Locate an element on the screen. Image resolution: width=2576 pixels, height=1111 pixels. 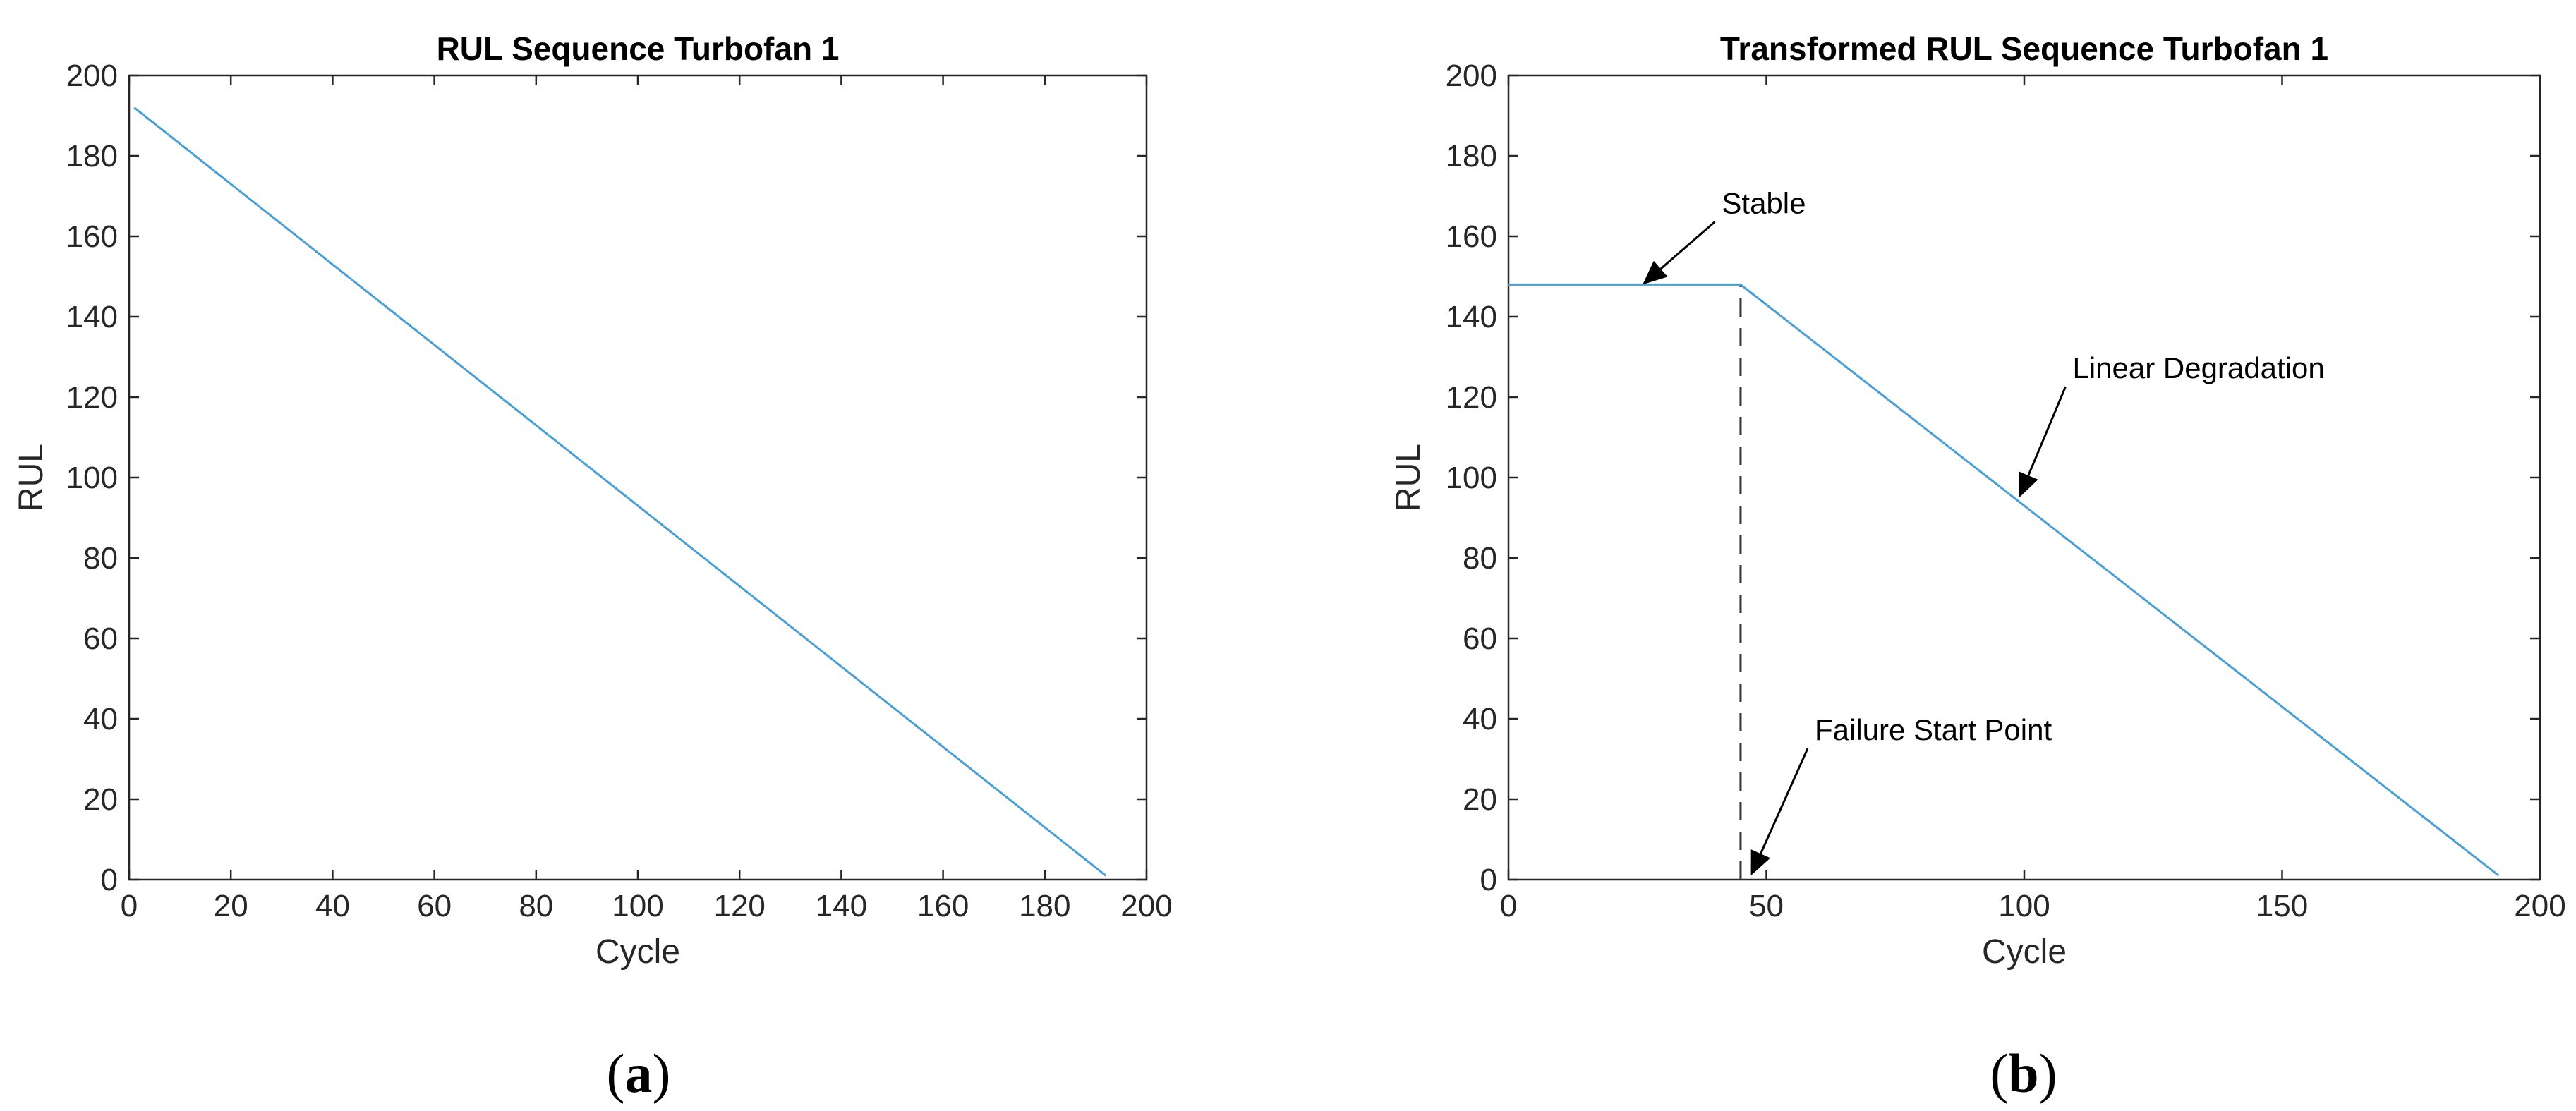
x-tick-label: 20 is located at coordinates (231, 906).